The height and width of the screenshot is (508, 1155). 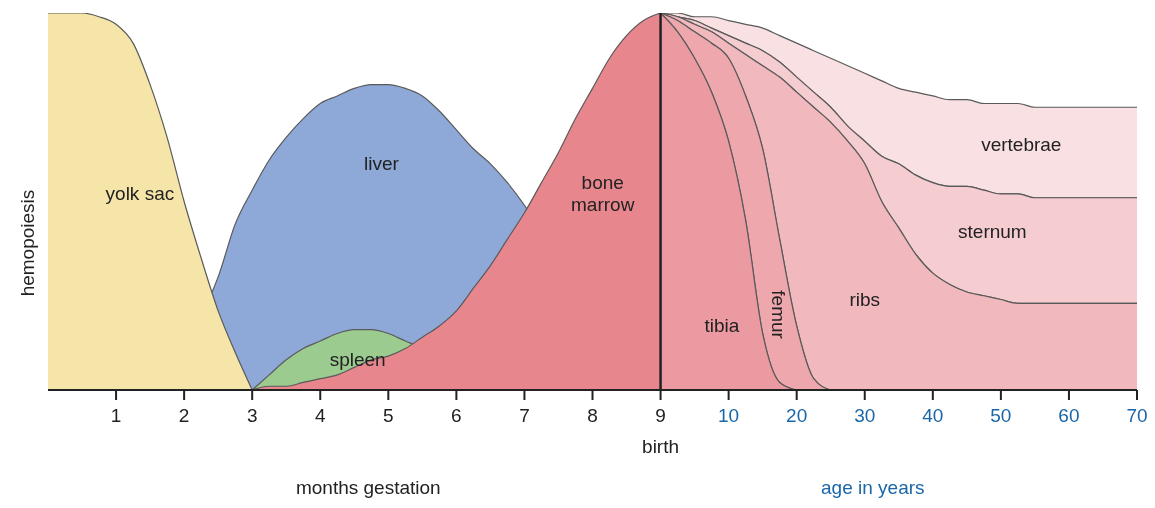 I want to click on series-label: vertebrae, so click(x=1021, y=144).